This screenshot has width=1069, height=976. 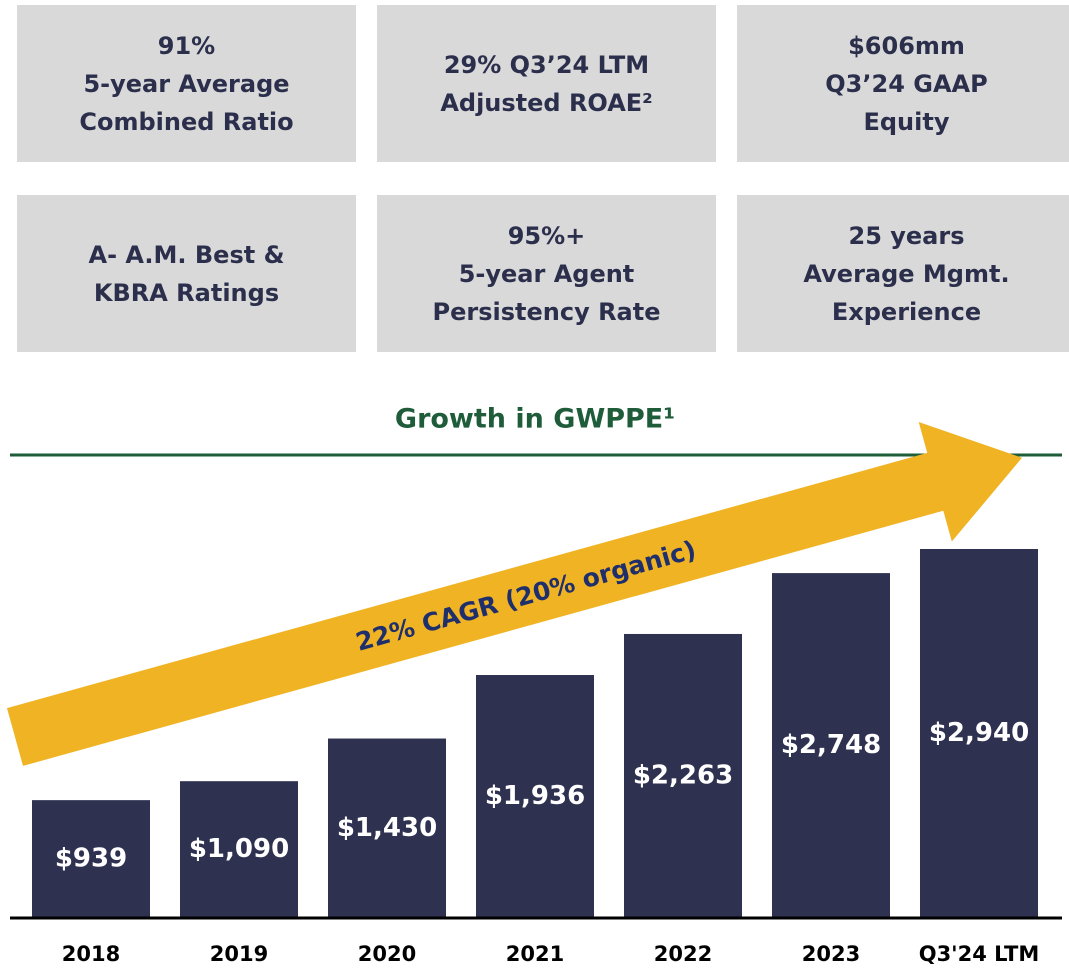 What do you see at coordinates (546, 83) in the screenshot?
I see `kpi-box: 29% Q3’24 LTM Adjusted ROAE²` at bounding box center [546, 83].